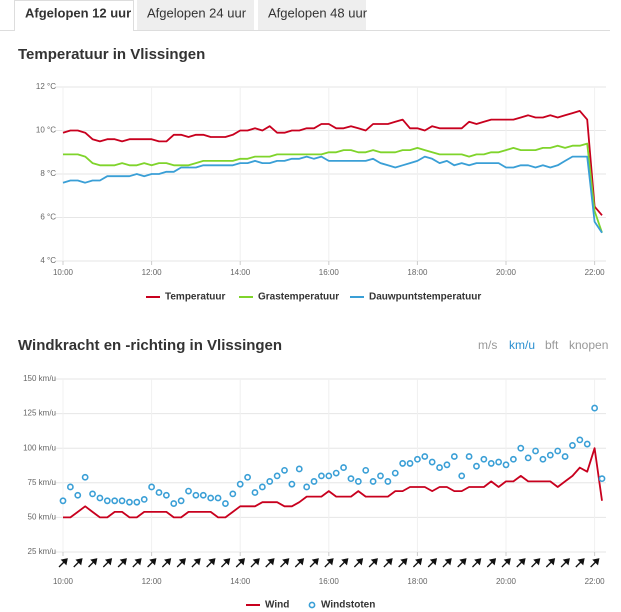 Image resolution: width=621 pixels, height=612 pixels. Describe the element at coordinates (522, 345) in the screenshot. I see `unit-option-active: km/u` at that location.